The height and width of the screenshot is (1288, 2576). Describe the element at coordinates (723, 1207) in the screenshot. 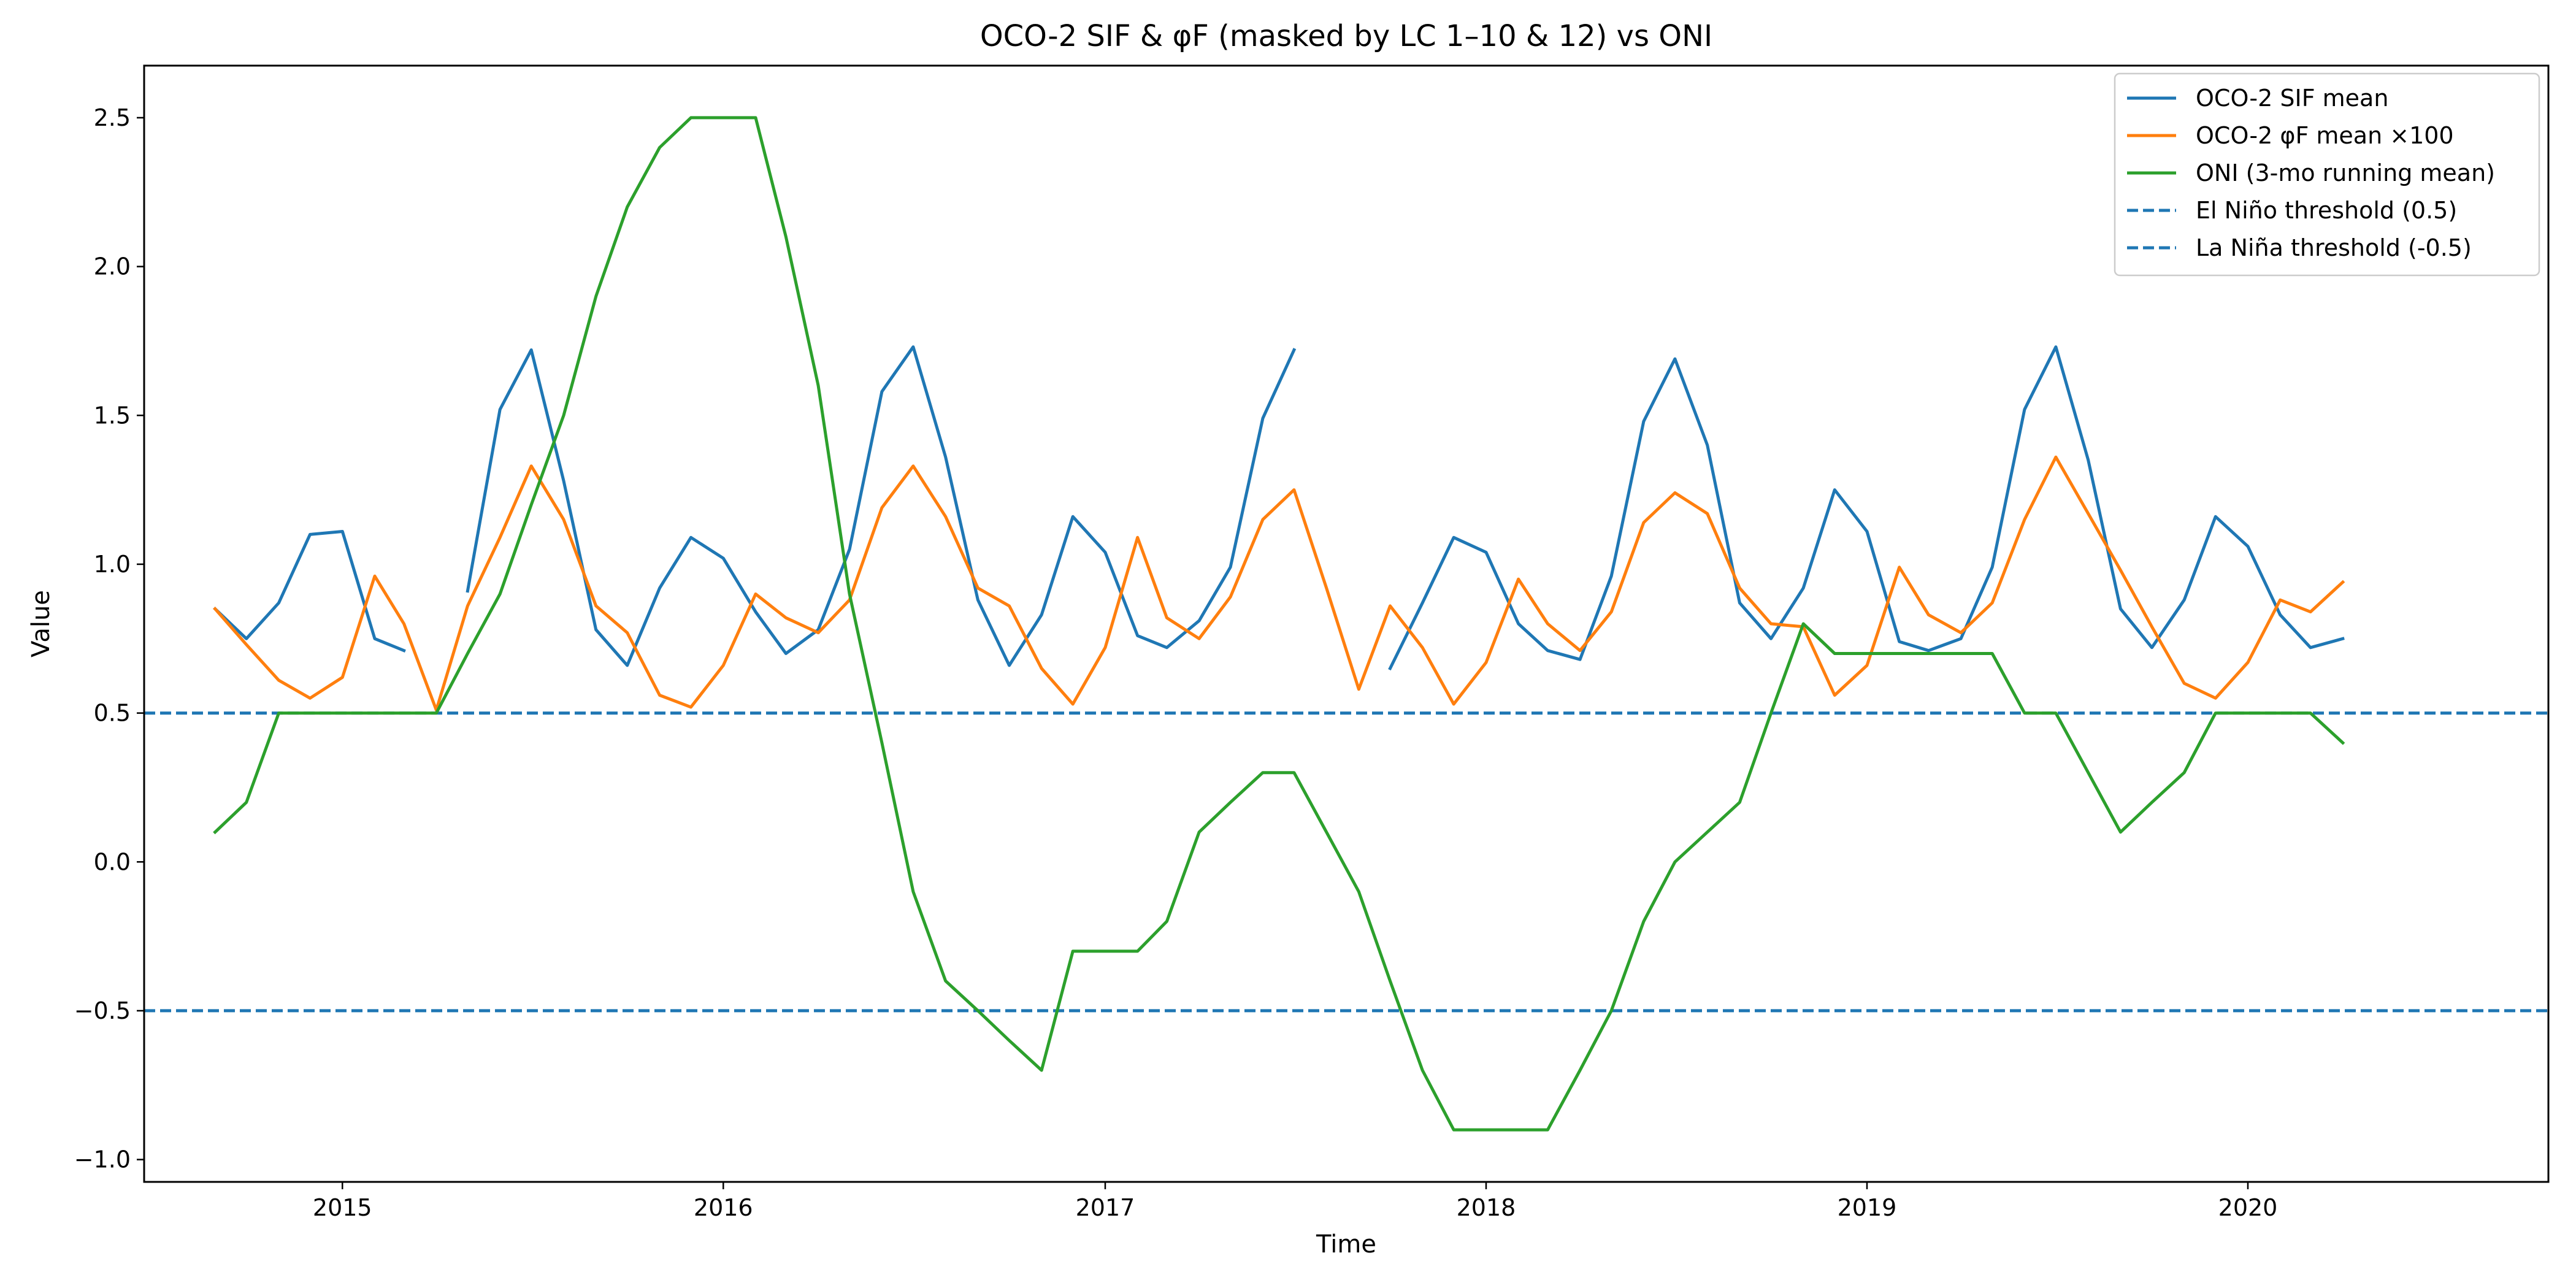

I see `x-tick-label-1: 2016` at that location.